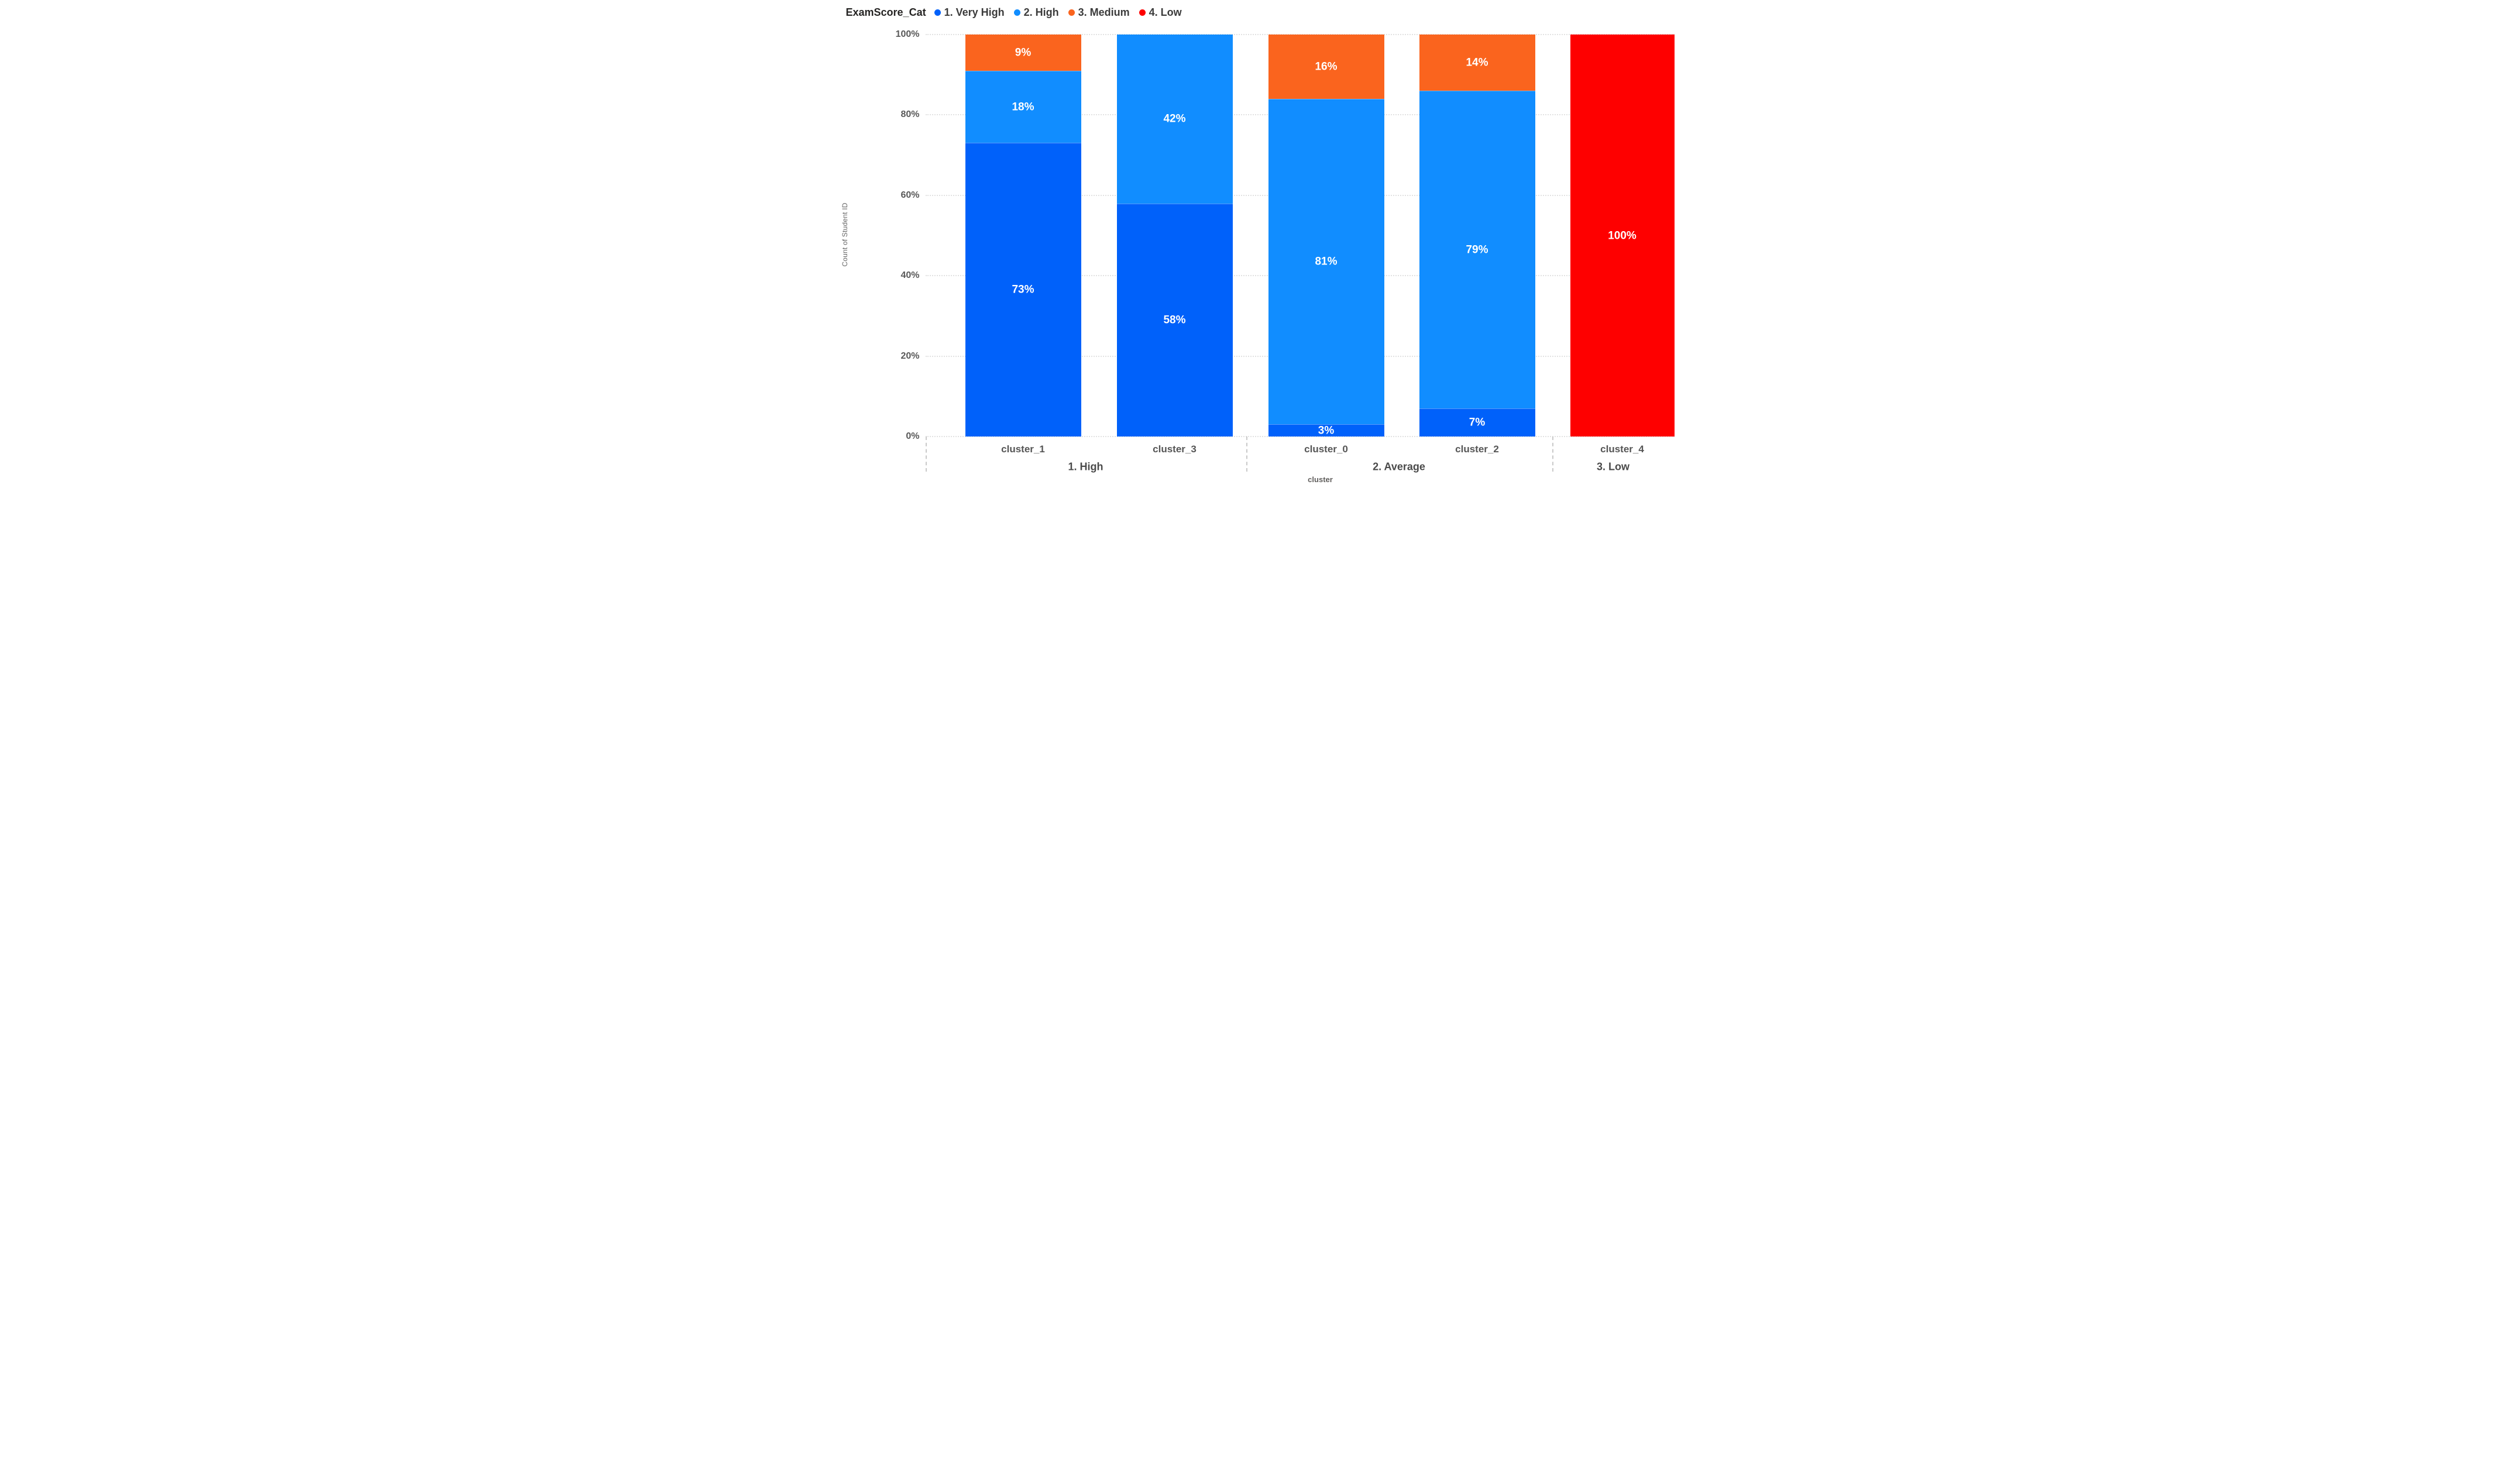  I want to click on data-label: 100%, so click(1622, 235).